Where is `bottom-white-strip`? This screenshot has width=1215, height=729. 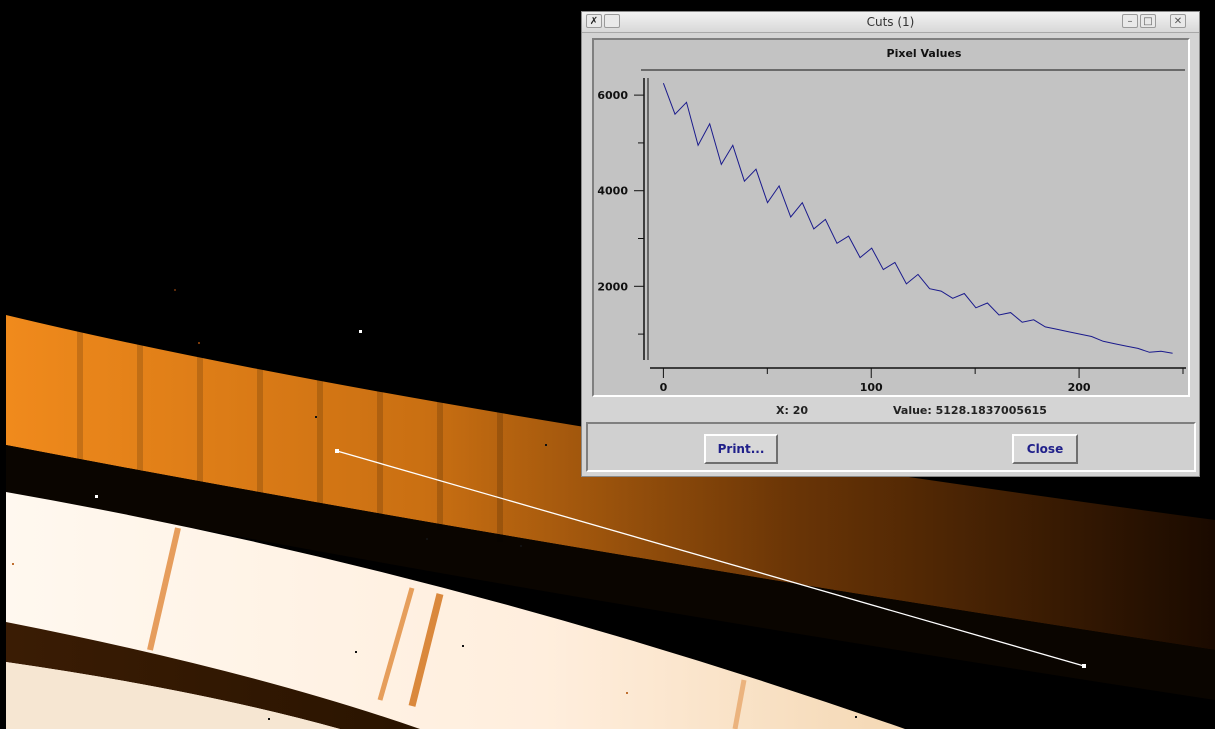
bottom-white-strip is located at coordinates (173, 695).